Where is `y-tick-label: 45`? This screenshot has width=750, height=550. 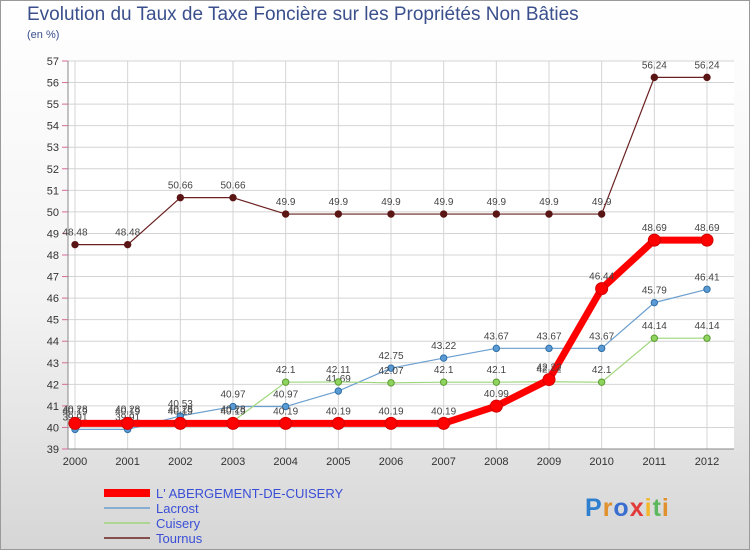
y-tick-label: 45 is located at coordinates (53, 321).